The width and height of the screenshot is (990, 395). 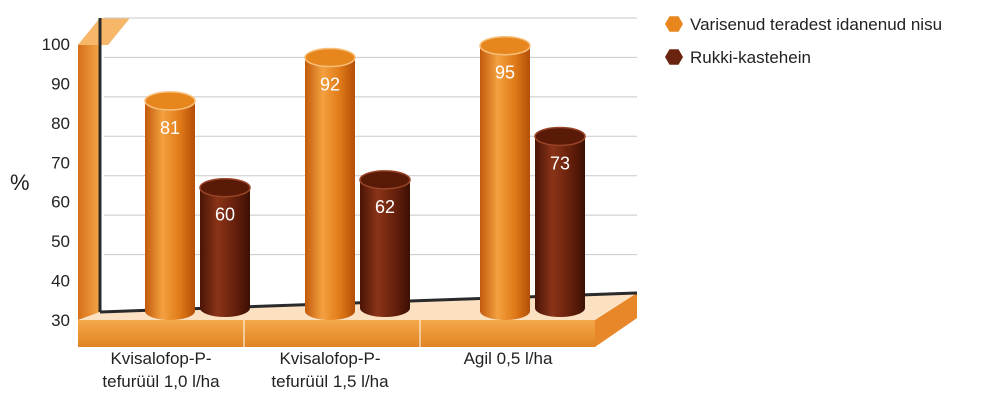 I want to click on y-tick-label: 60, so click(x=60, y=202).